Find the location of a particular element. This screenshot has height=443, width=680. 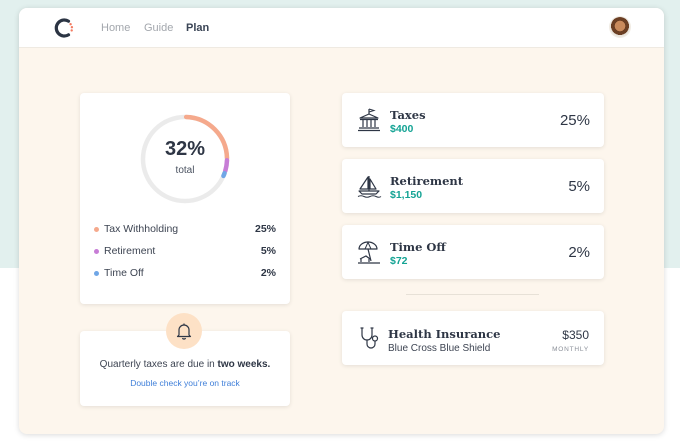

category-percent: 2% is located at coordinates (579, 252).